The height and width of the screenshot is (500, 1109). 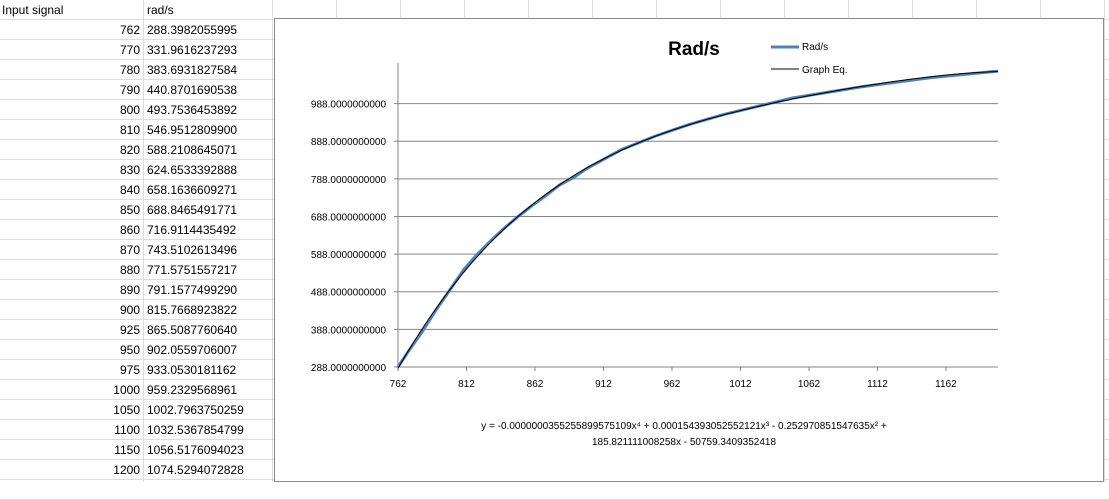 What do you see at coordinates (192, 250) in the screenshot?
I see `cell-rad-s: 743.5102613496` at bounding box center [192, 250].